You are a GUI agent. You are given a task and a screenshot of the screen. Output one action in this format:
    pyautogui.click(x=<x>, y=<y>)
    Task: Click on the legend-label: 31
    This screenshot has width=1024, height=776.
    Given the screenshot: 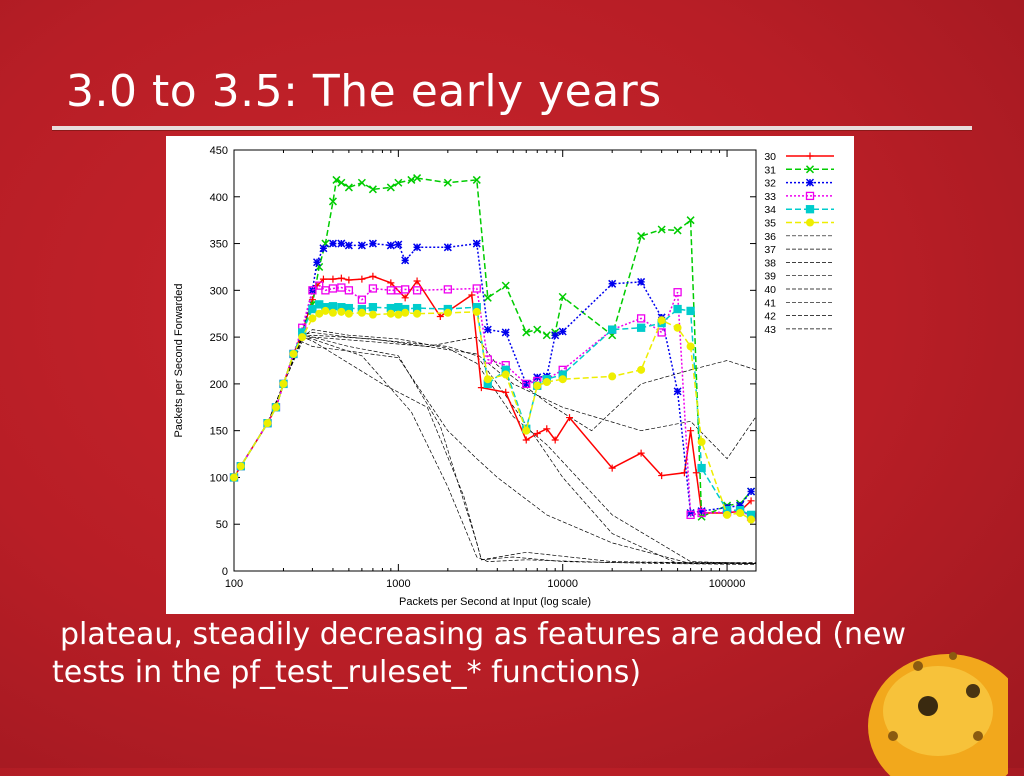 What is the action you would take?
    pyautogui.click(x=770, y=170)
    